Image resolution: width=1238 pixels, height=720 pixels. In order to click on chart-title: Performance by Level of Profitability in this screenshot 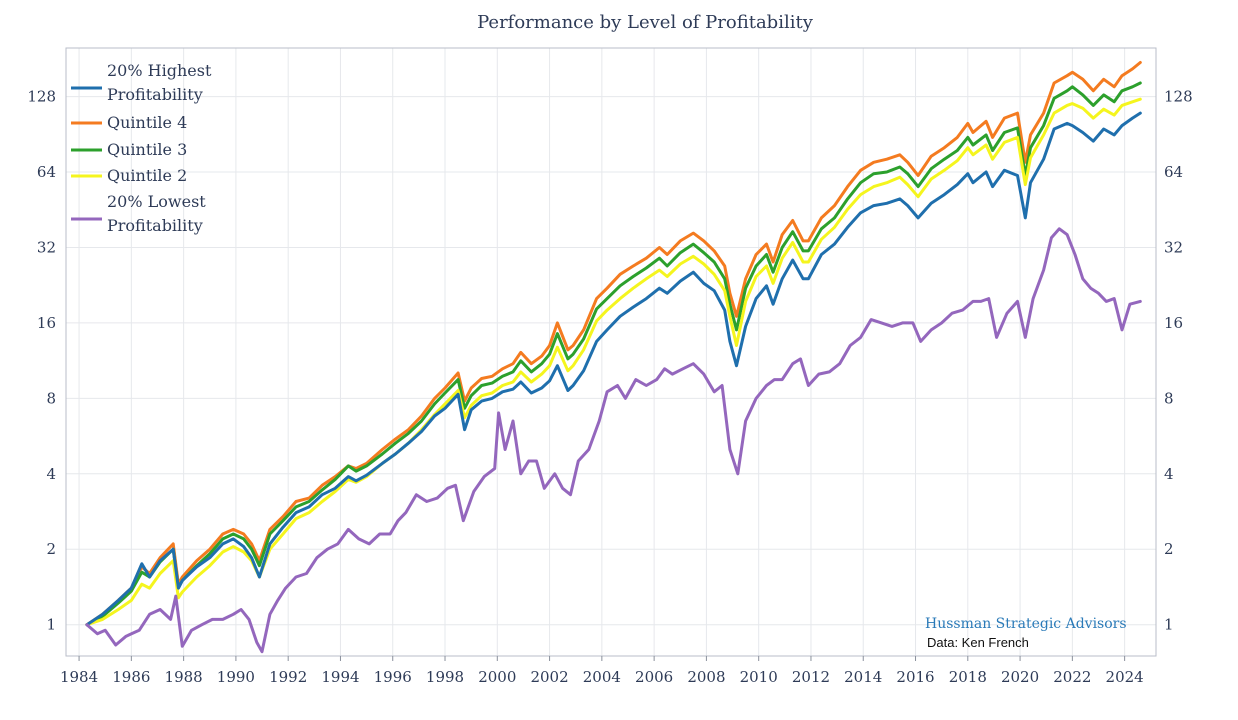, I will do `click(645, 22)`.